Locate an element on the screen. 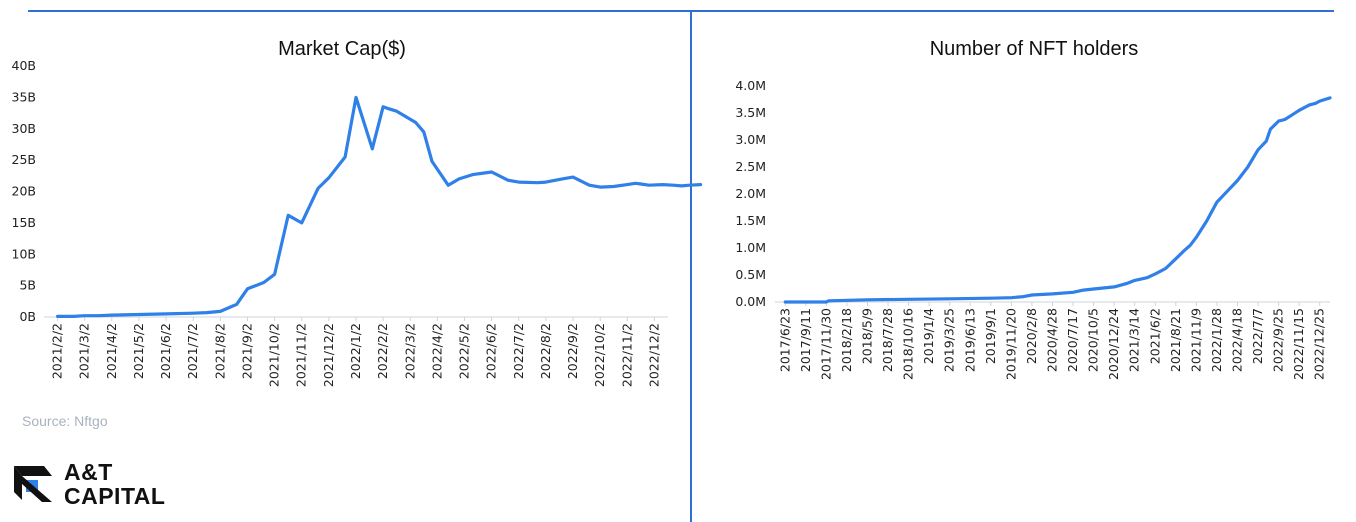  holders-y-tick-label: 0.5M is located at coordinates (750, 274).